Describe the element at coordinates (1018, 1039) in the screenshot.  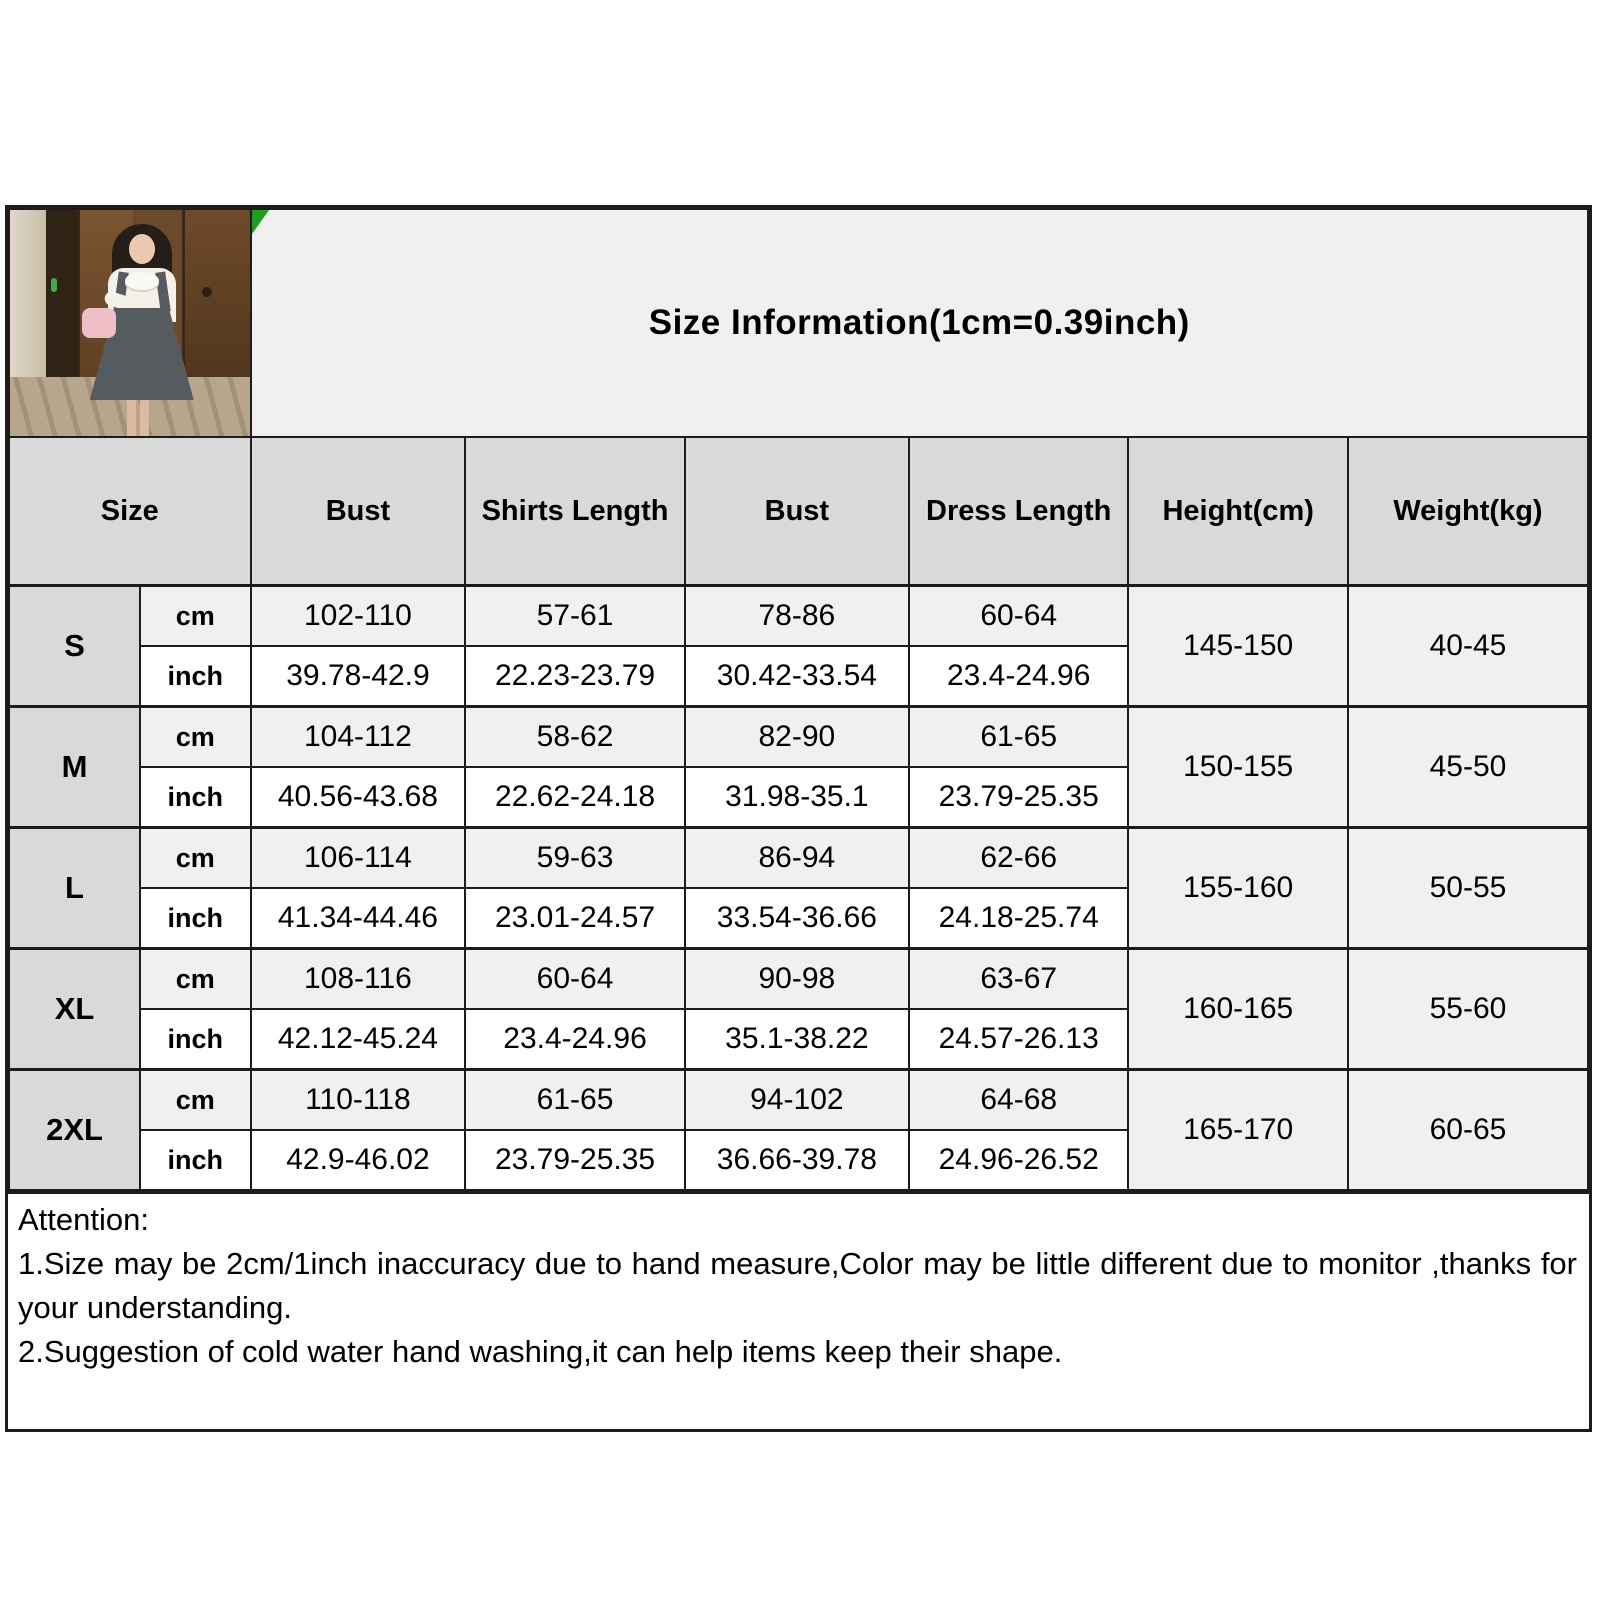
I see `measurement-value-inch: 24.57-26.13` at that location.